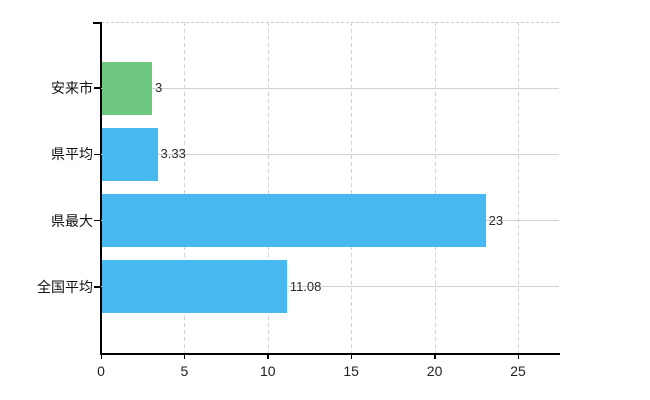  Describe the element at coordinates (351, 371) in the screenshot. I see `x-tick-label: 15` at that location.